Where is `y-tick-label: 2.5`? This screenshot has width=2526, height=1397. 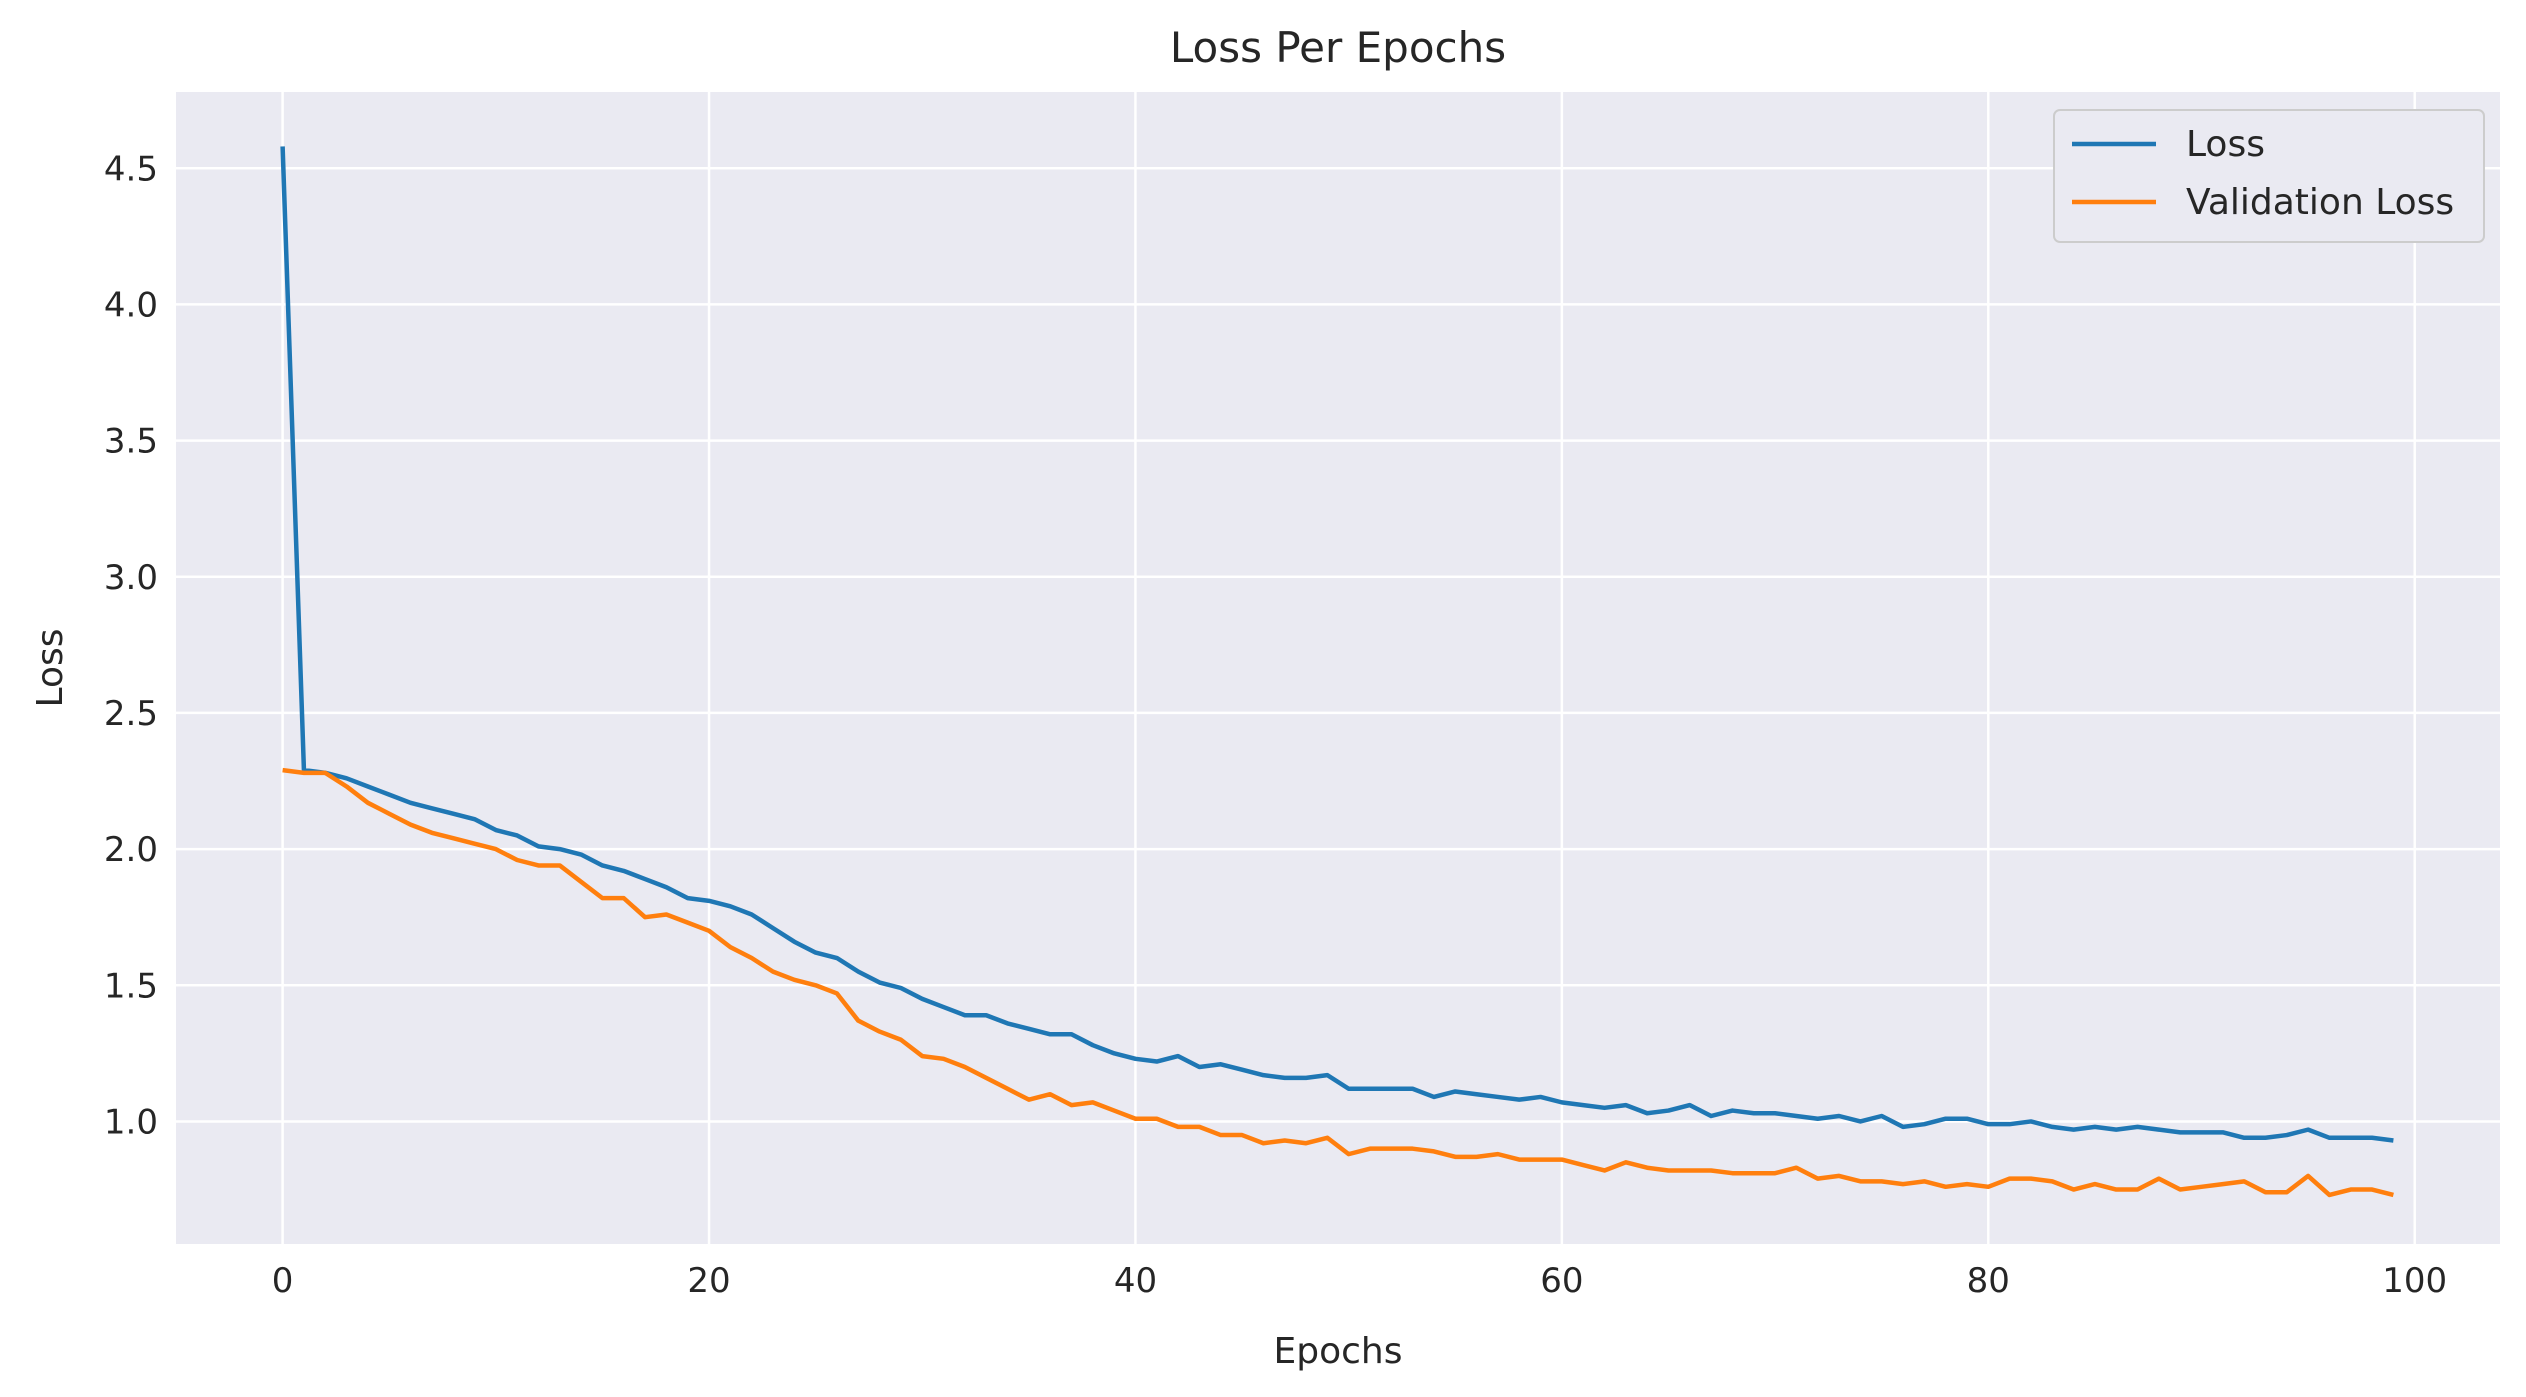
y-tick-label: 2.5 is located at coordinates (131, 714).